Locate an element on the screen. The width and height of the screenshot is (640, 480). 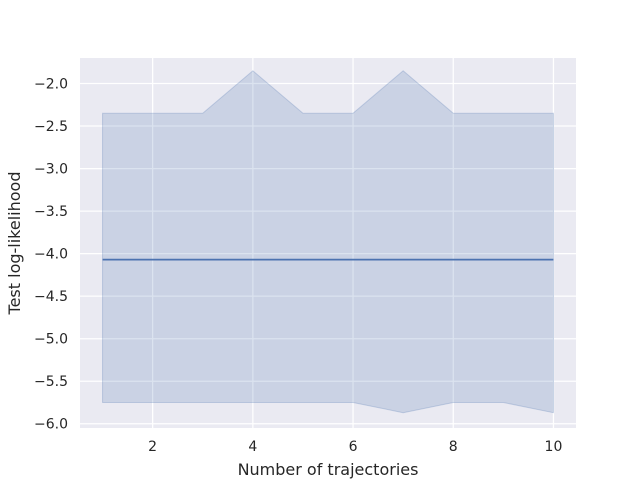
y-tick-label: −3.5 is located at coordinates (51, 212).